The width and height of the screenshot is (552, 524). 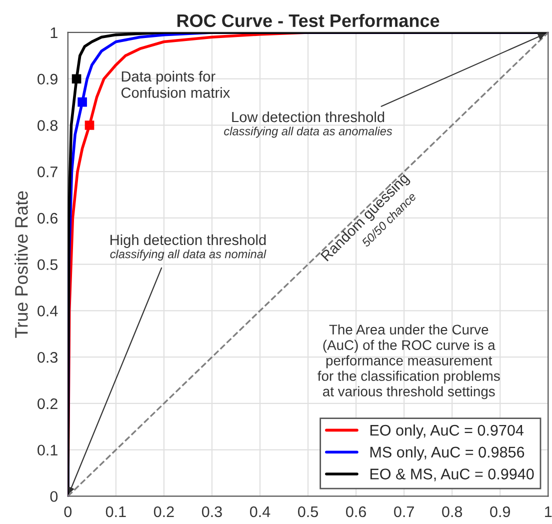 I want to click on y-tick-label: 0.6, so click(x=48, y=218).